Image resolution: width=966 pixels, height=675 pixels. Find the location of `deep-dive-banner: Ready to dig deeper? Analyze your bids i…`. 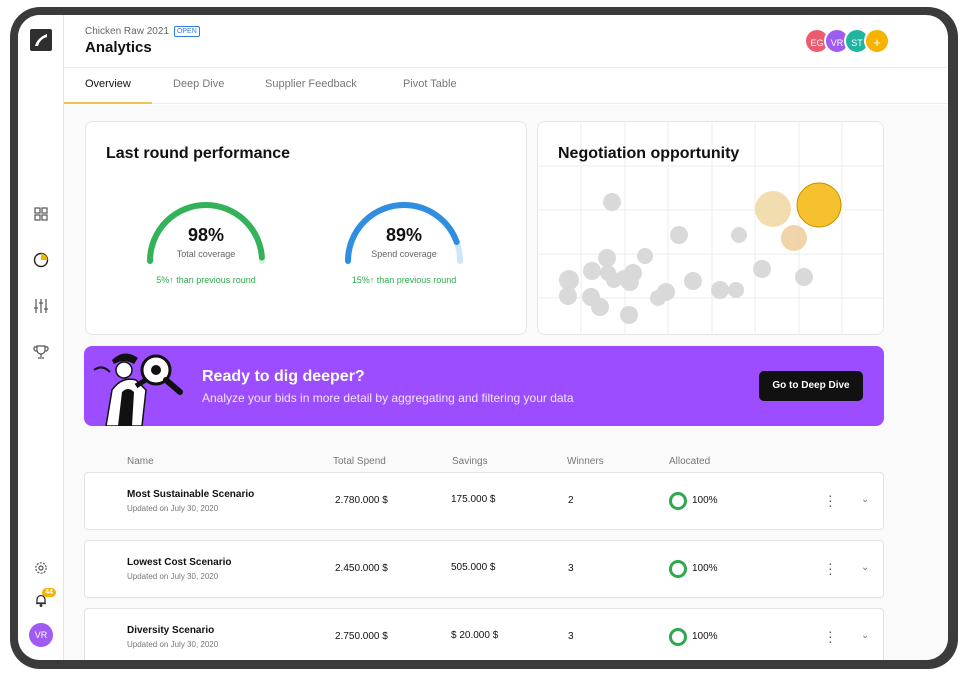

deep-dive-banner: Ready to dig deeper? Analyze your bids i… is located at coordinates (484, 386).